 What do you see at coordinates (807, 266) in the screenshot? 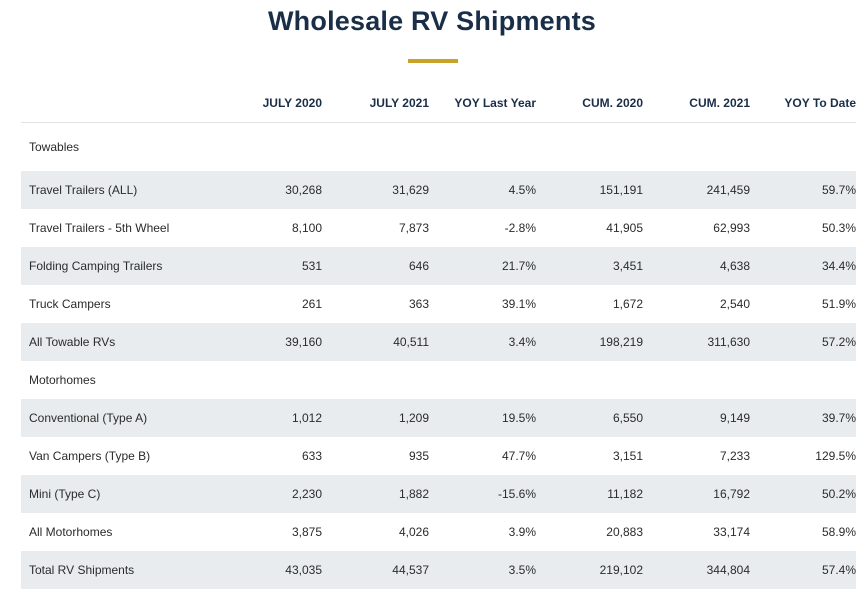
I see `cell-yoy-to-date: 34.4%` at bounding box center [807, 266].